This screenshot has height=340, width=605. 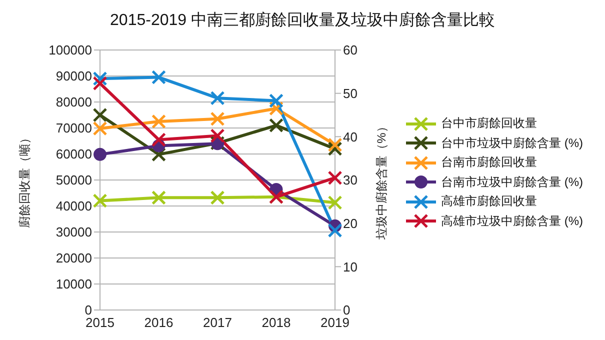 I want to click on y2-tick-label: 20, so click(x=350, y=223).